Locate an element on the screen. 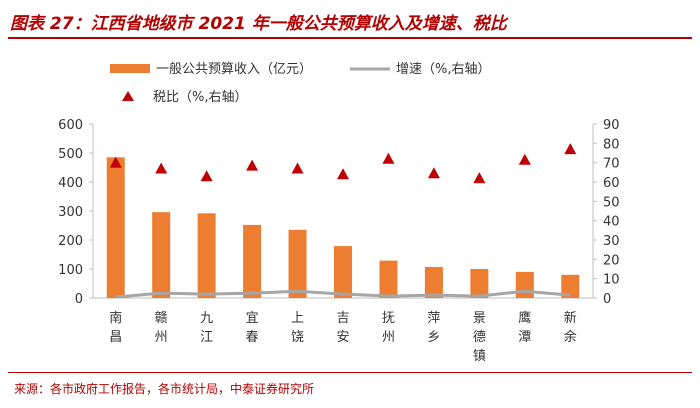 The width and height of the screenshot is (700, 408). right-tick-label: 60 is located at coordinates (611, 183).